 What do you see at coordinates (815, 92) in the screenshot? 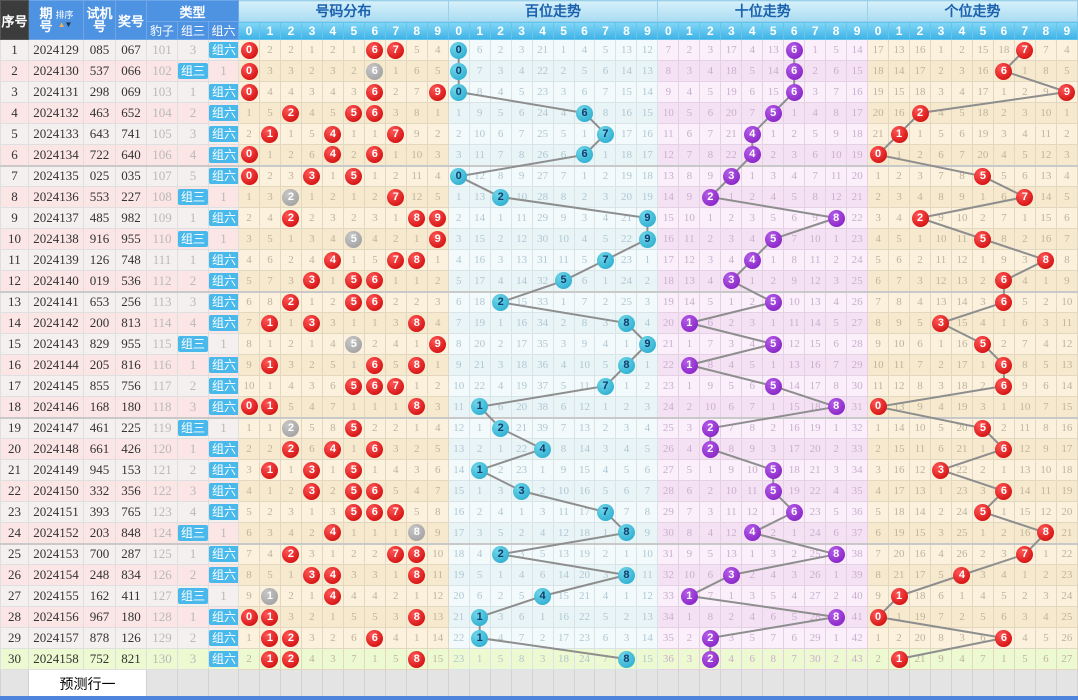
I see `tens-cell: 3` at bounding box center [815, 92].